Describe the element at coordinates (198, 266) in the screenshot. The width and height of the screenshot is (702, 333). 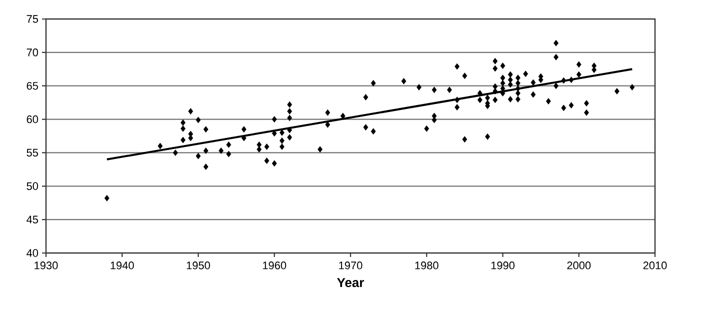
I see `x-tick-label: 1950` at that location.